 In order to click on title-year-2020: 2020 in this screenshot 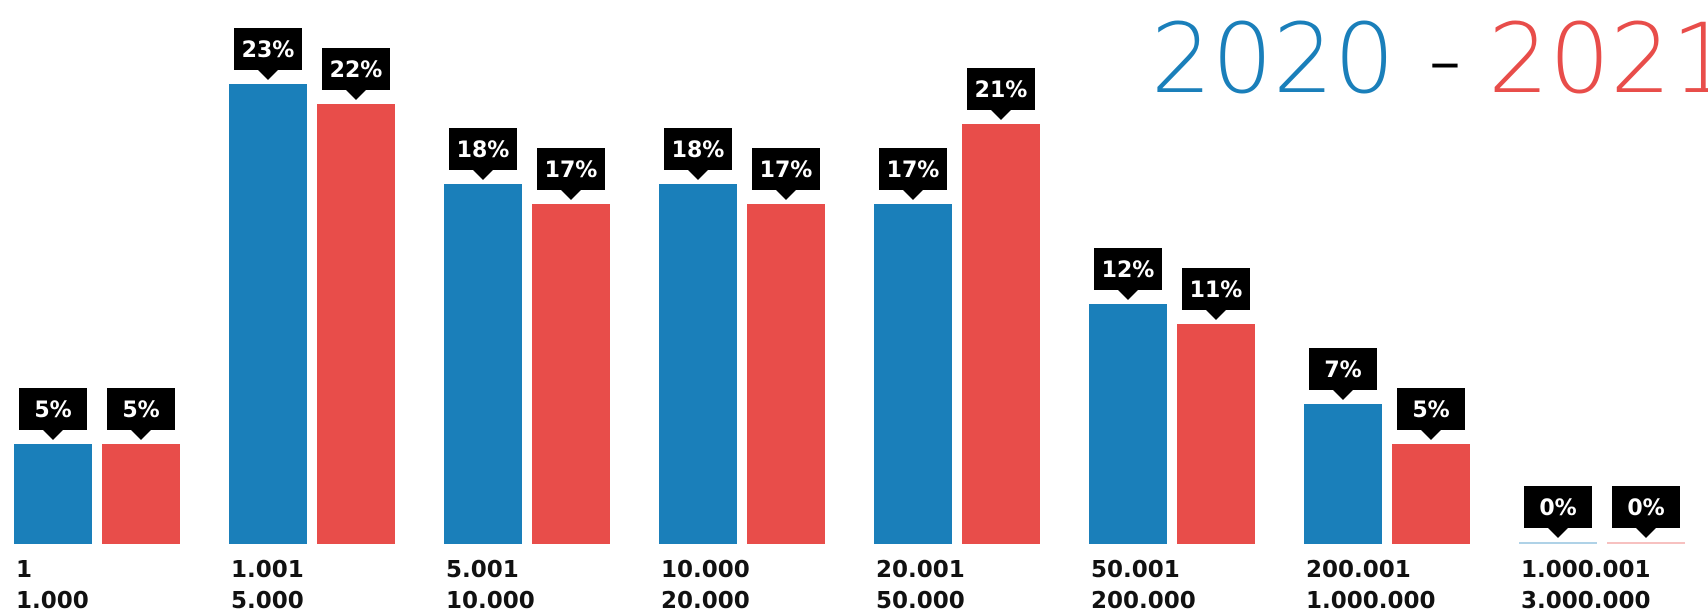, I will do `click(1273, 59)`.